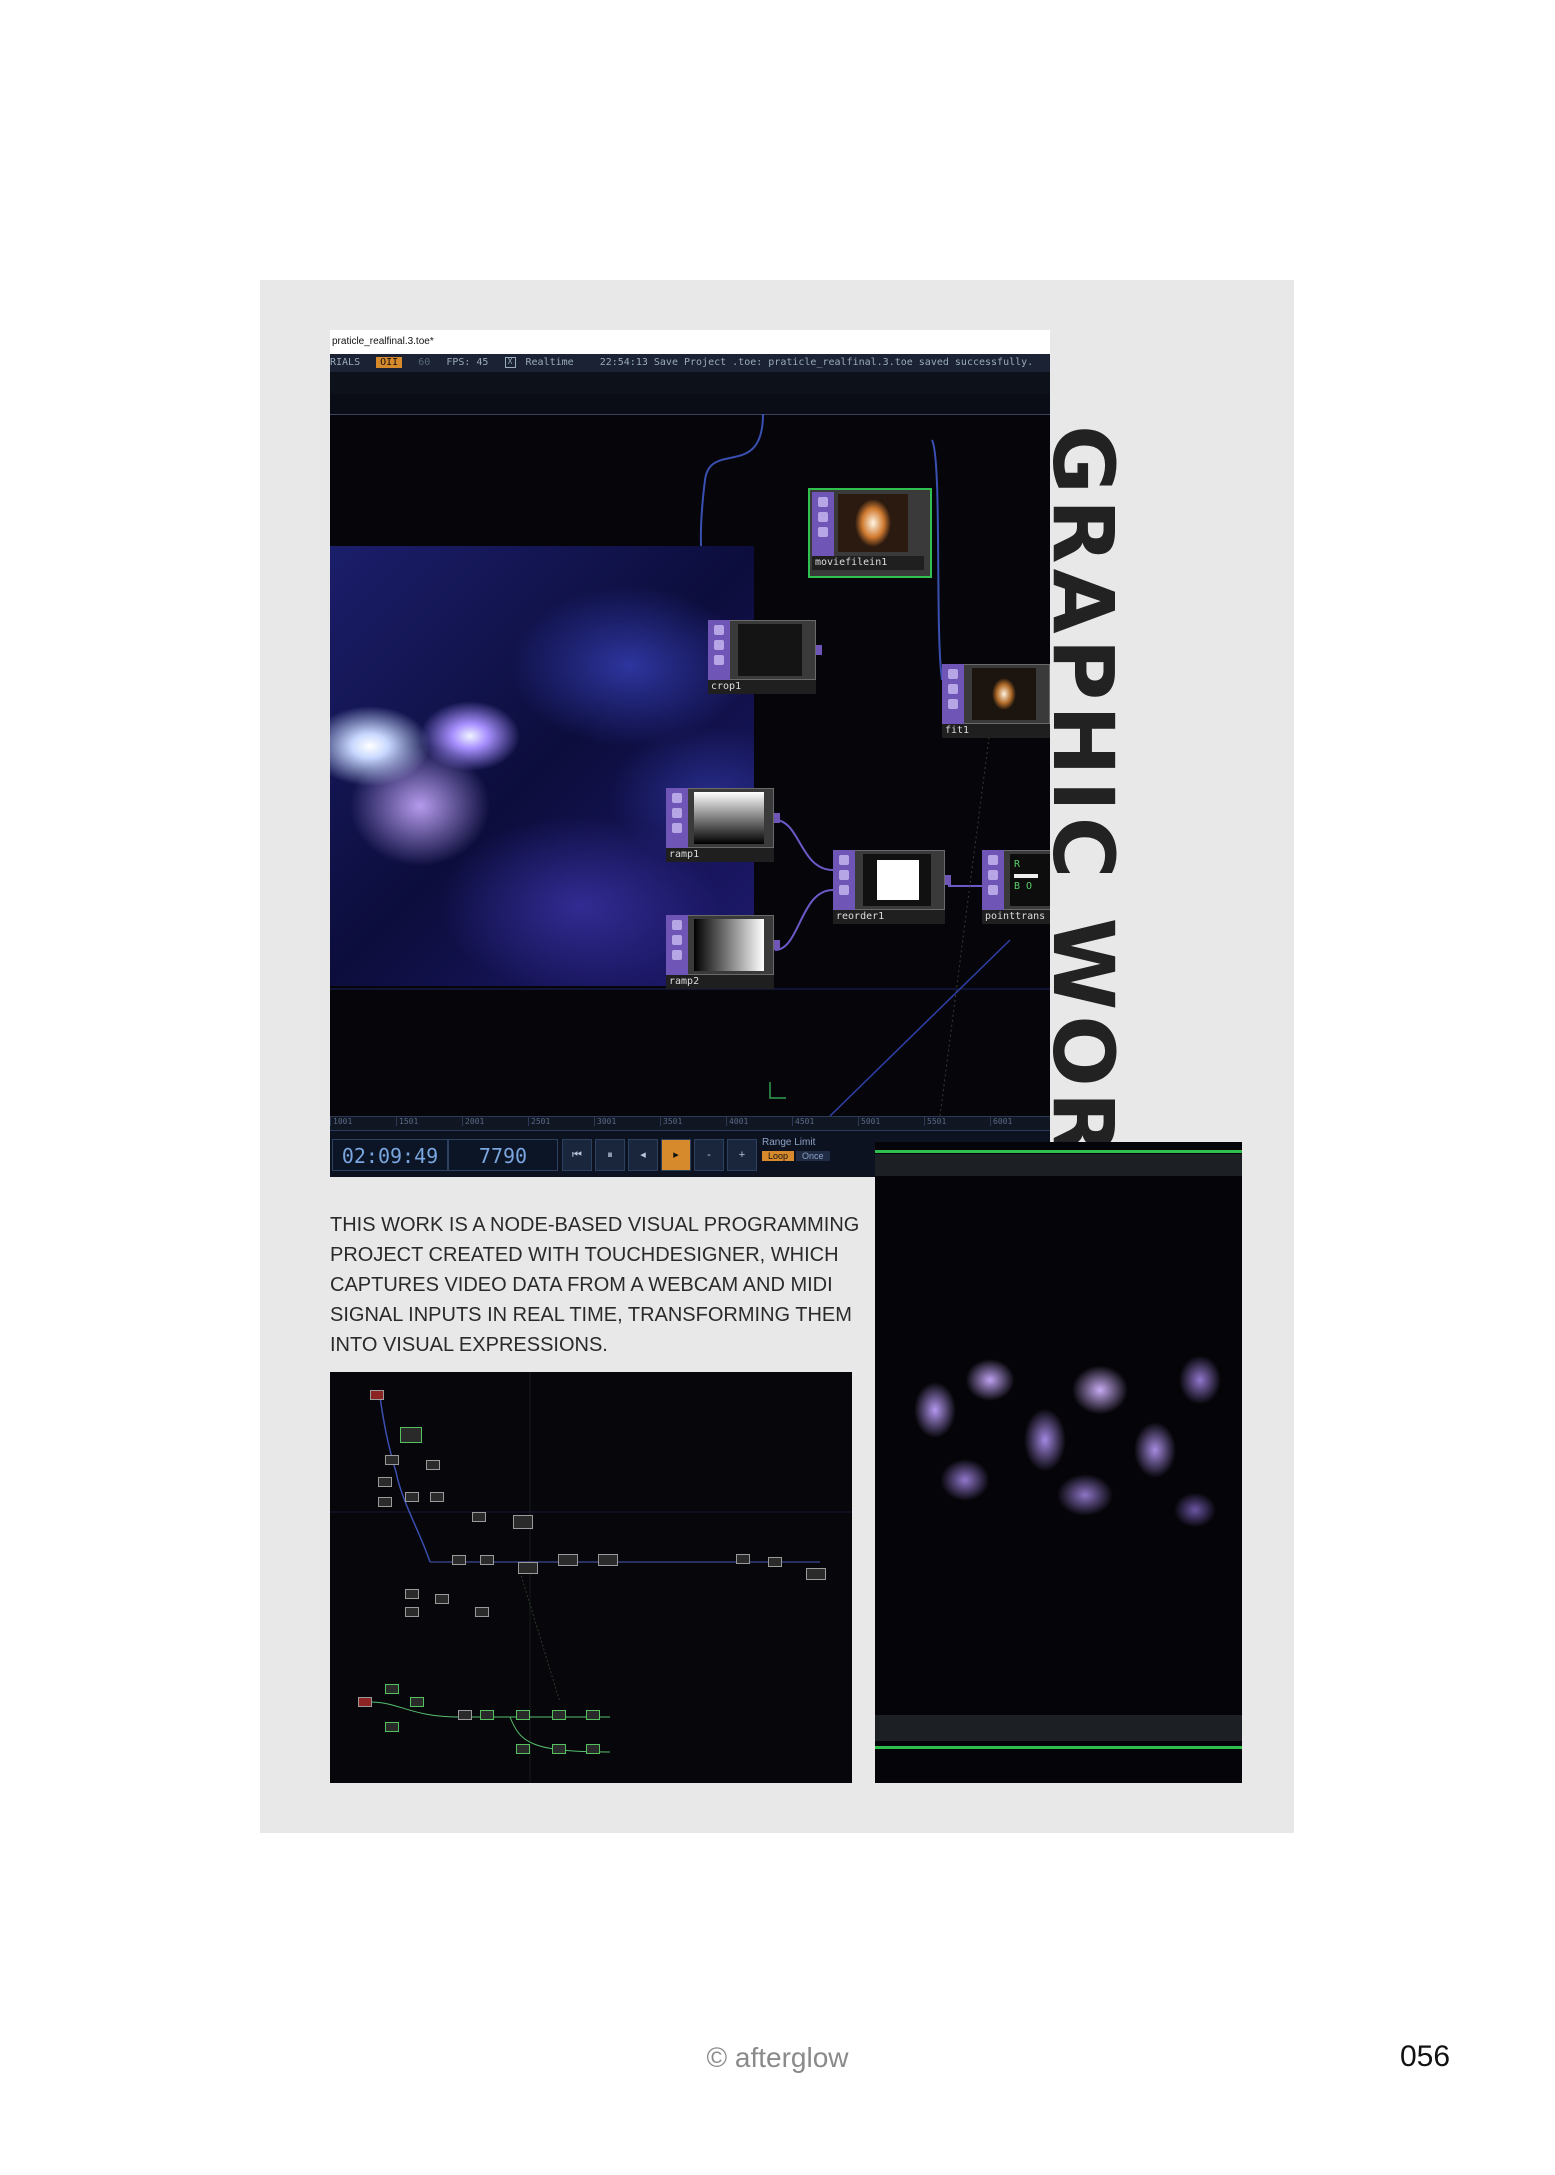  I want to click on node-ramp2: ramp2, so click(723, 952).